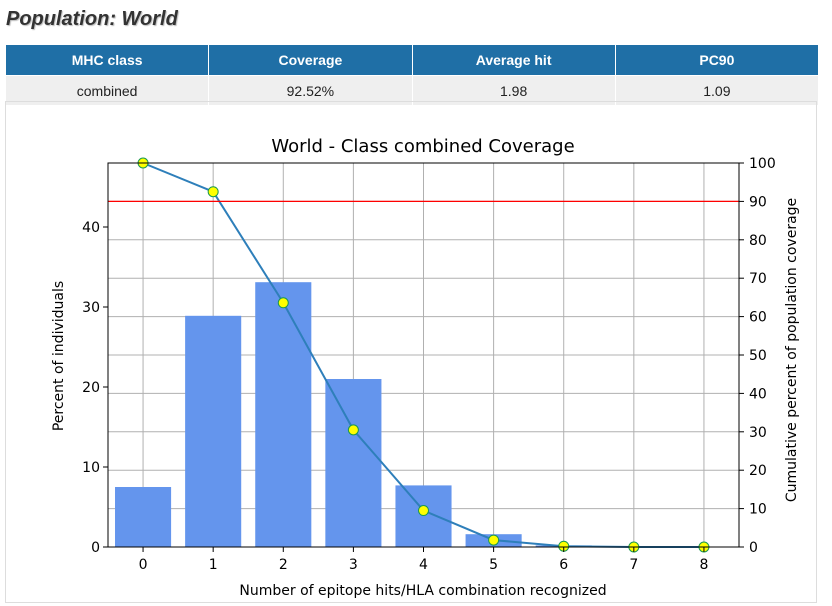 Image resolution: width=832 pixels, height=606 pixels. I want to click on cell-pc90: 1.09, so click(717, 90).